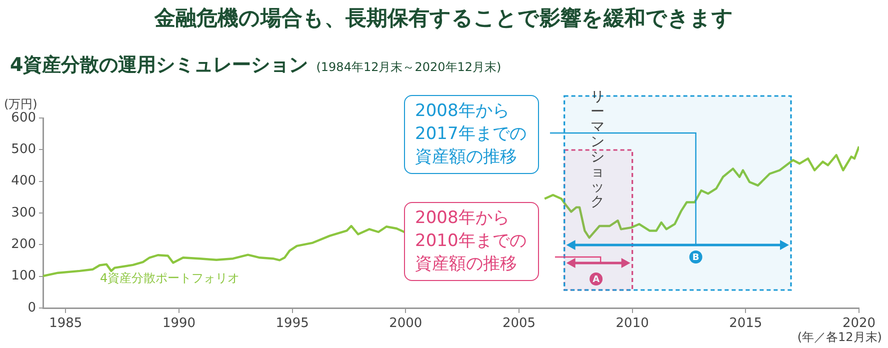 Image resolution: width=888 pixels, height=348 pixels. What do you see at coordinates (596, 279) in the screenshot?
I see `band-label: A` at bounding box center [596, 279].